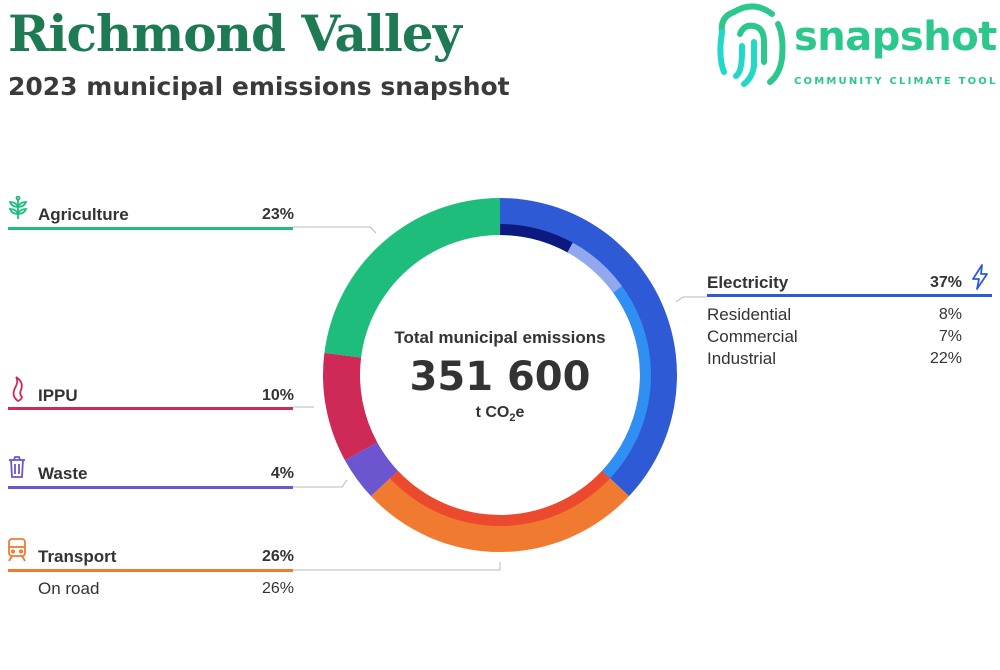  I want to click on ippu-percent: 10%, so click(277, 395).